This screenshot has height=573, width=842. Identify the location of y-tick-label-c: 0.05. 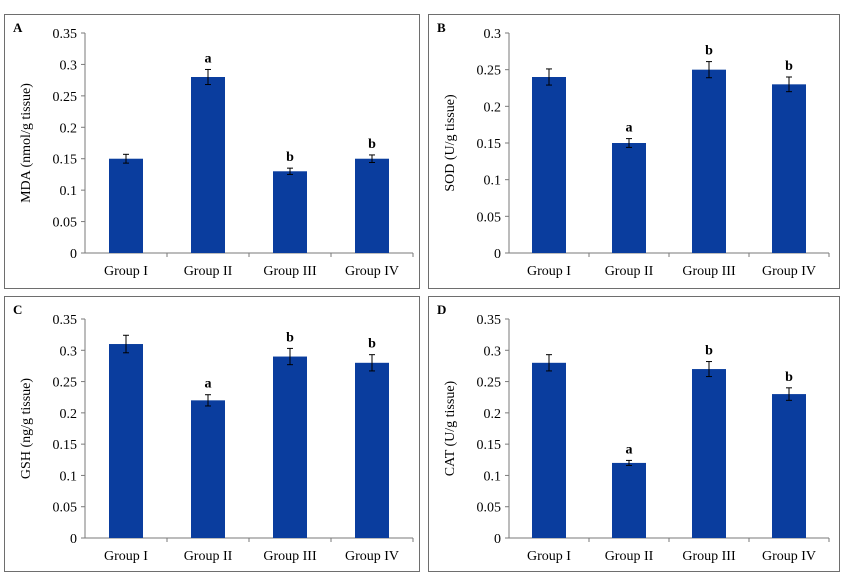
(65, 508).